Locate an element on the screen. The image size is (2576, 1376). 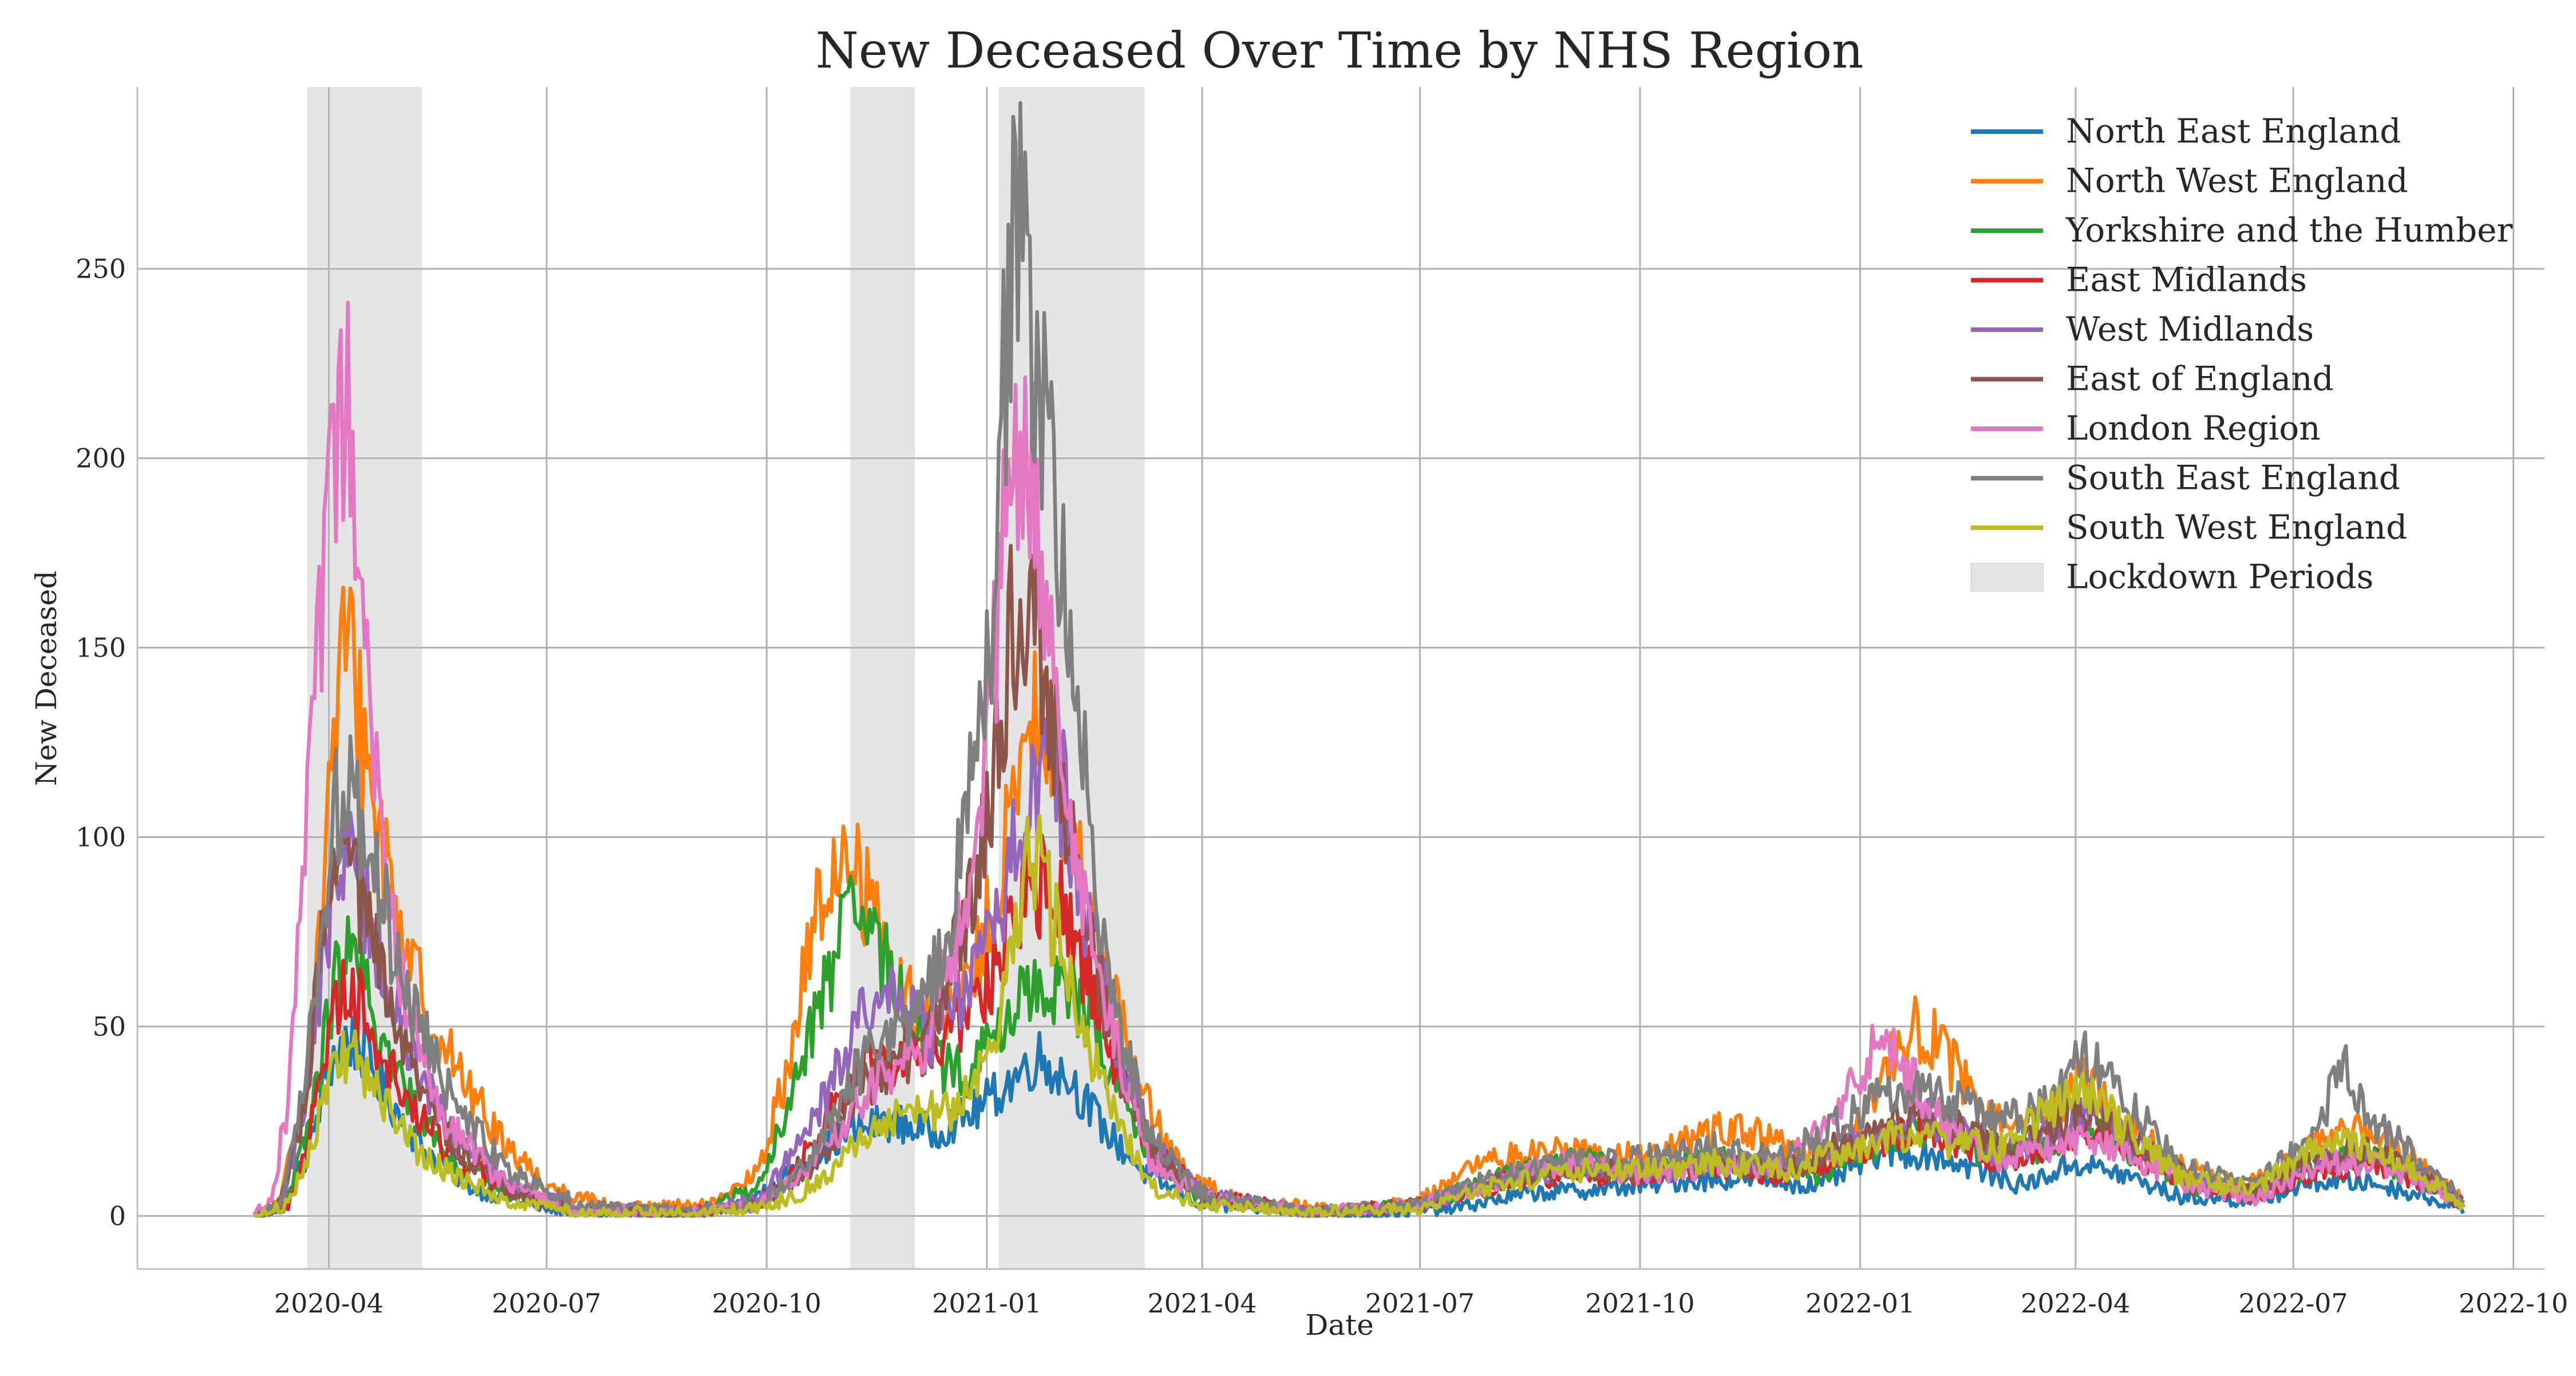
x-tick-label: 2021-07 is located at coordinates (1420, 1303).